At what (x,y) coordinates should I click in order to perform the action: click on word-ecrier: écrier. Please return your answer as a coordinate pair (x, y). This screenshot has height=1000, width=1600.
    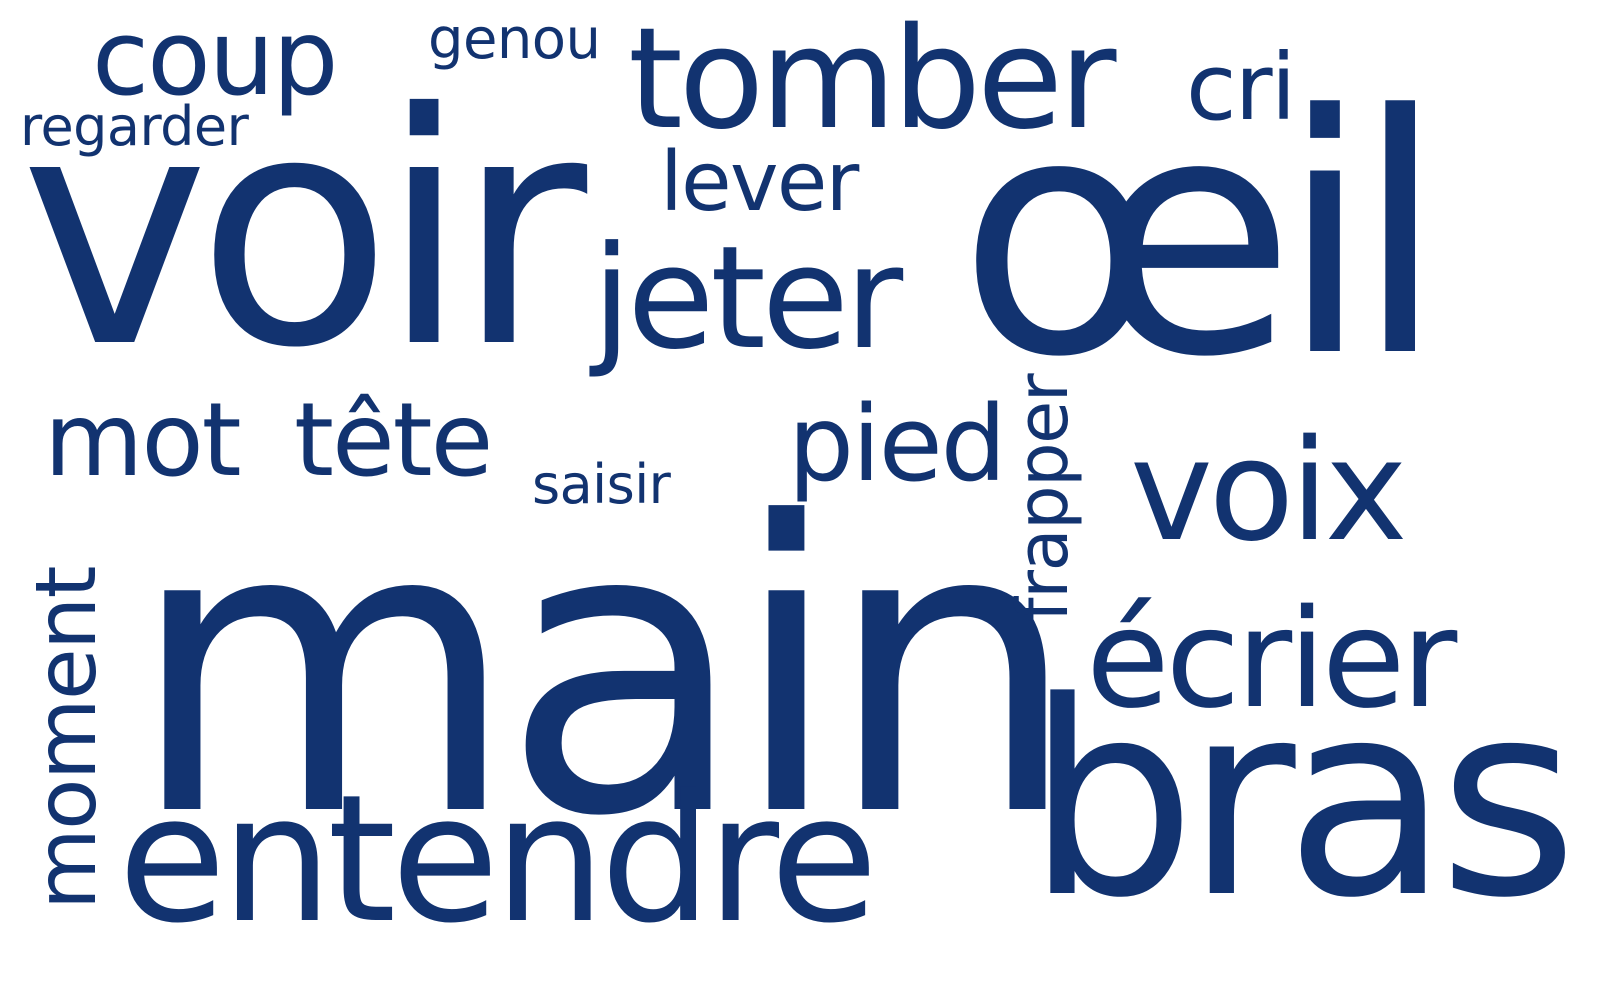
    Looking at the image, I should click on (1271, 660).